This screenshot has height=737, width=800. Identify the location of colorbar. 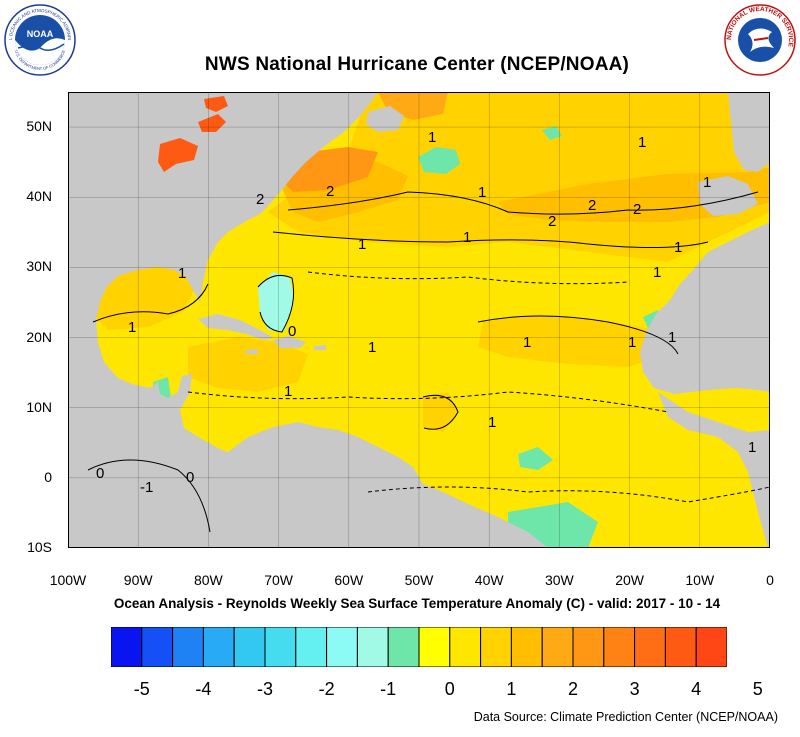
(419, 647).